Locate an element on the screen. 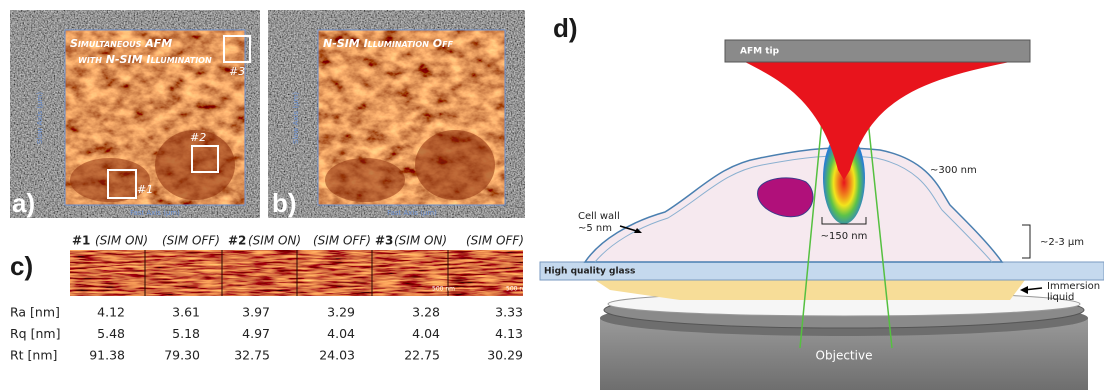 The width and height of the screenshot is (1104, 390). cell-value: 3.29 is located at coordinates (341, 312).